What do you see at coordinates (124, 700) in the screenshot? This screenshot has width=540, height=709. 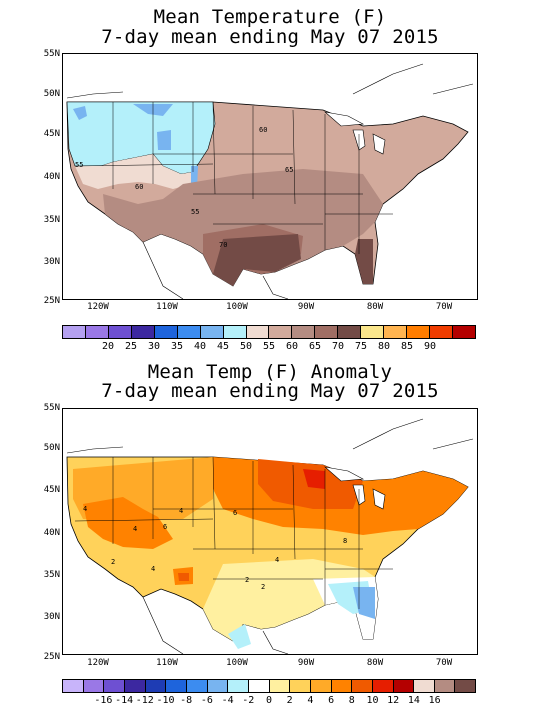 I see `legend-tick-label: -14` at bounding box center [124, 700].